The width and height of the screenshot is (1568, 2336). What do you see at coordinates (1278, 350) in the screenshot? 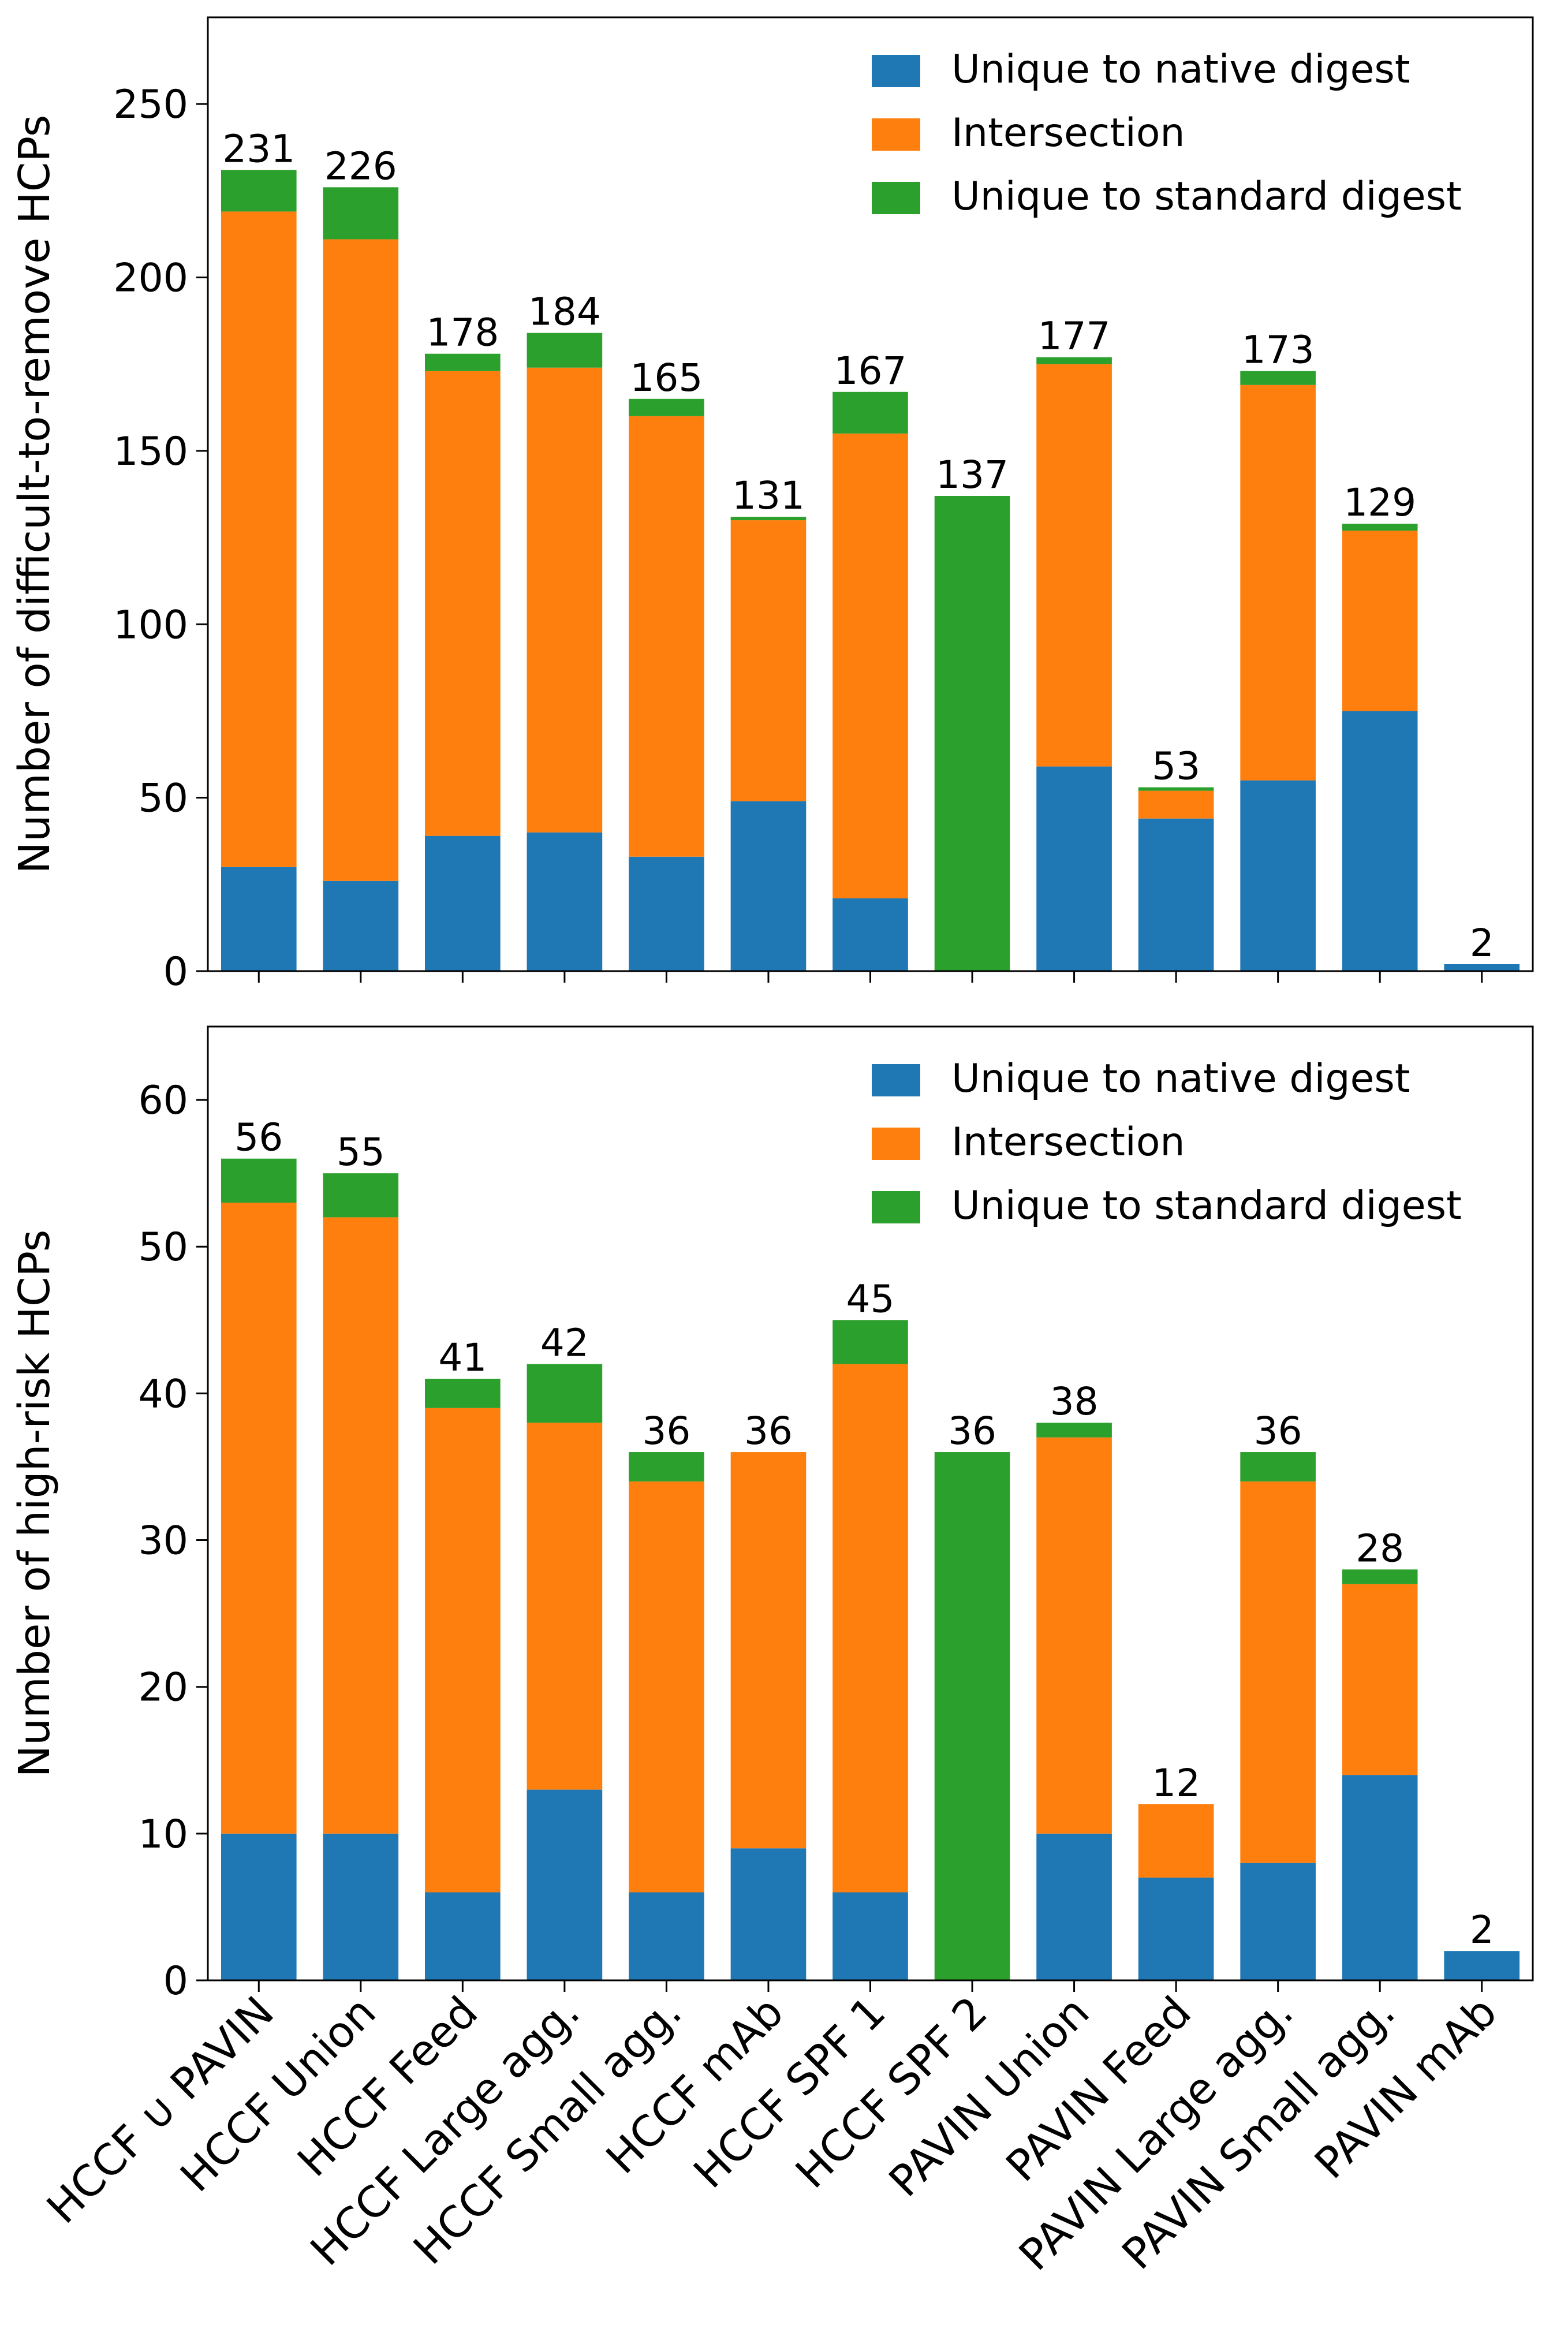
I see `bar-total-label: 173` at bounding box center [1278, 350].